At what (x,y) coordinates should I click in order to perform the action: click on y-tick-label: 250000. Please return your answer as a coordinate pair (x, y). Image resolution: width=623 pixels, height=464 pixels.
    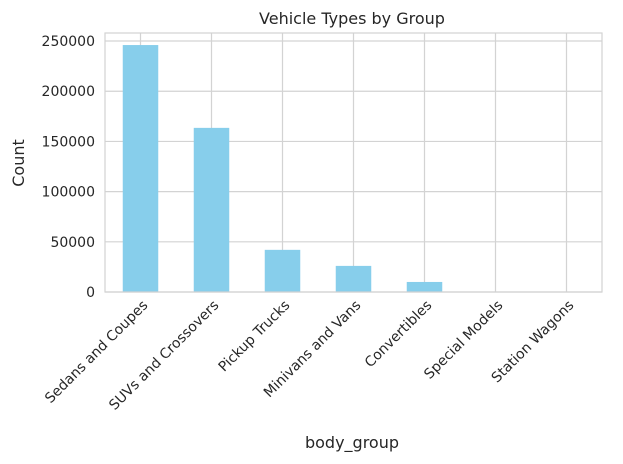
    Looking at the image, I should click on (68, 42).